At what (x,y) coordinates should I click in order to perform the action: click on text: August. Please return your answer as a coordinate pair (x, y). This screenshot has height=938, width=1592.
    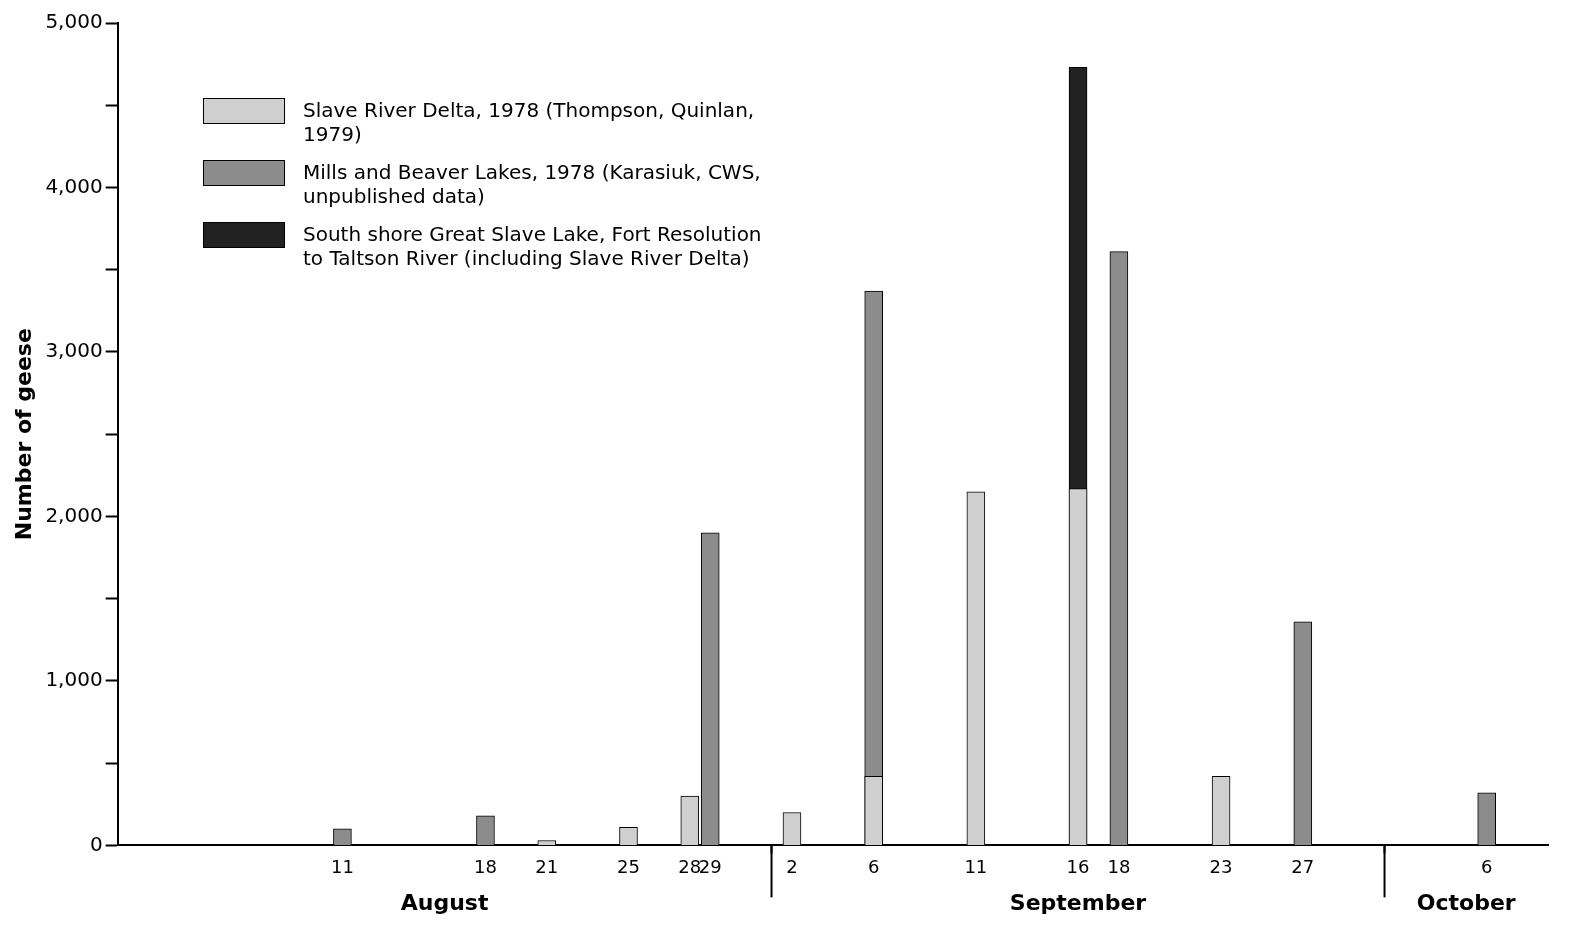
    Looking at the image, I should click on (444, 903).